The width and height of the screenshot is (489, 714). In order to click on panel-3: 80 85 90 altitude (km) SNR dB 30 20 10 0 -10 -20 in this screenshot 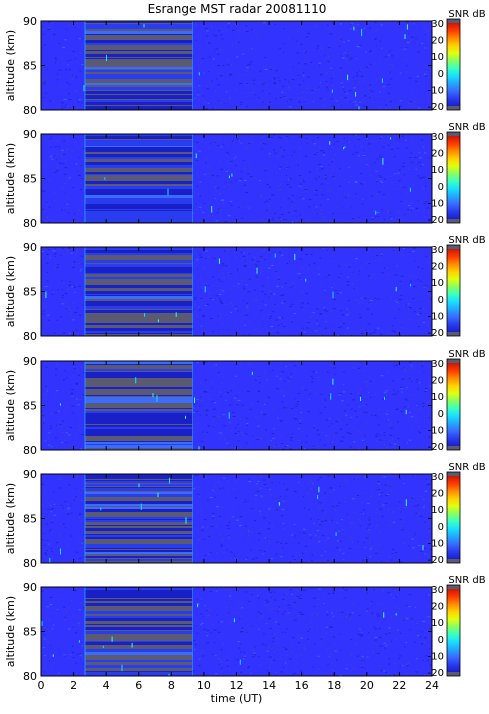, I will do `click(245, 289)`.